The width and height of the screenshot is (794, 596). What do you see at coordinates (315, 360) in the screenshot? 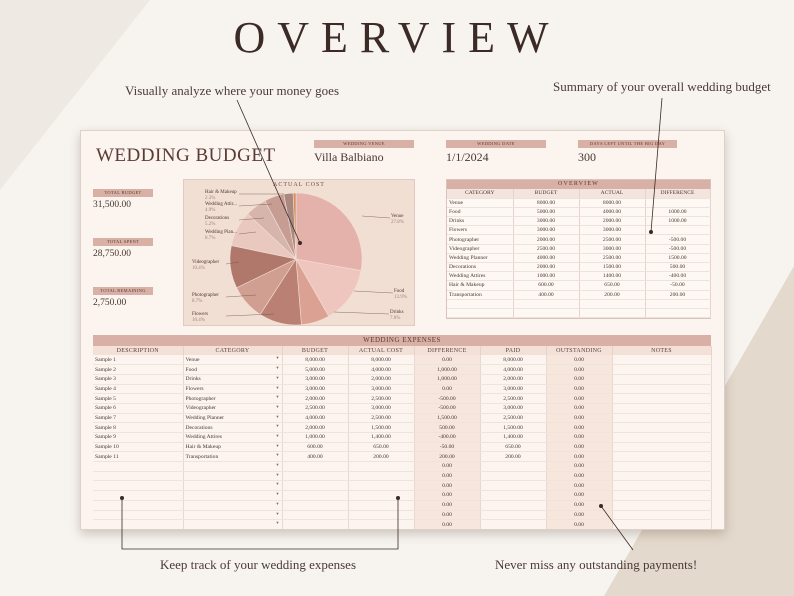
I see `expense-cell: 8,000.00` at bounding box center [315, 360].